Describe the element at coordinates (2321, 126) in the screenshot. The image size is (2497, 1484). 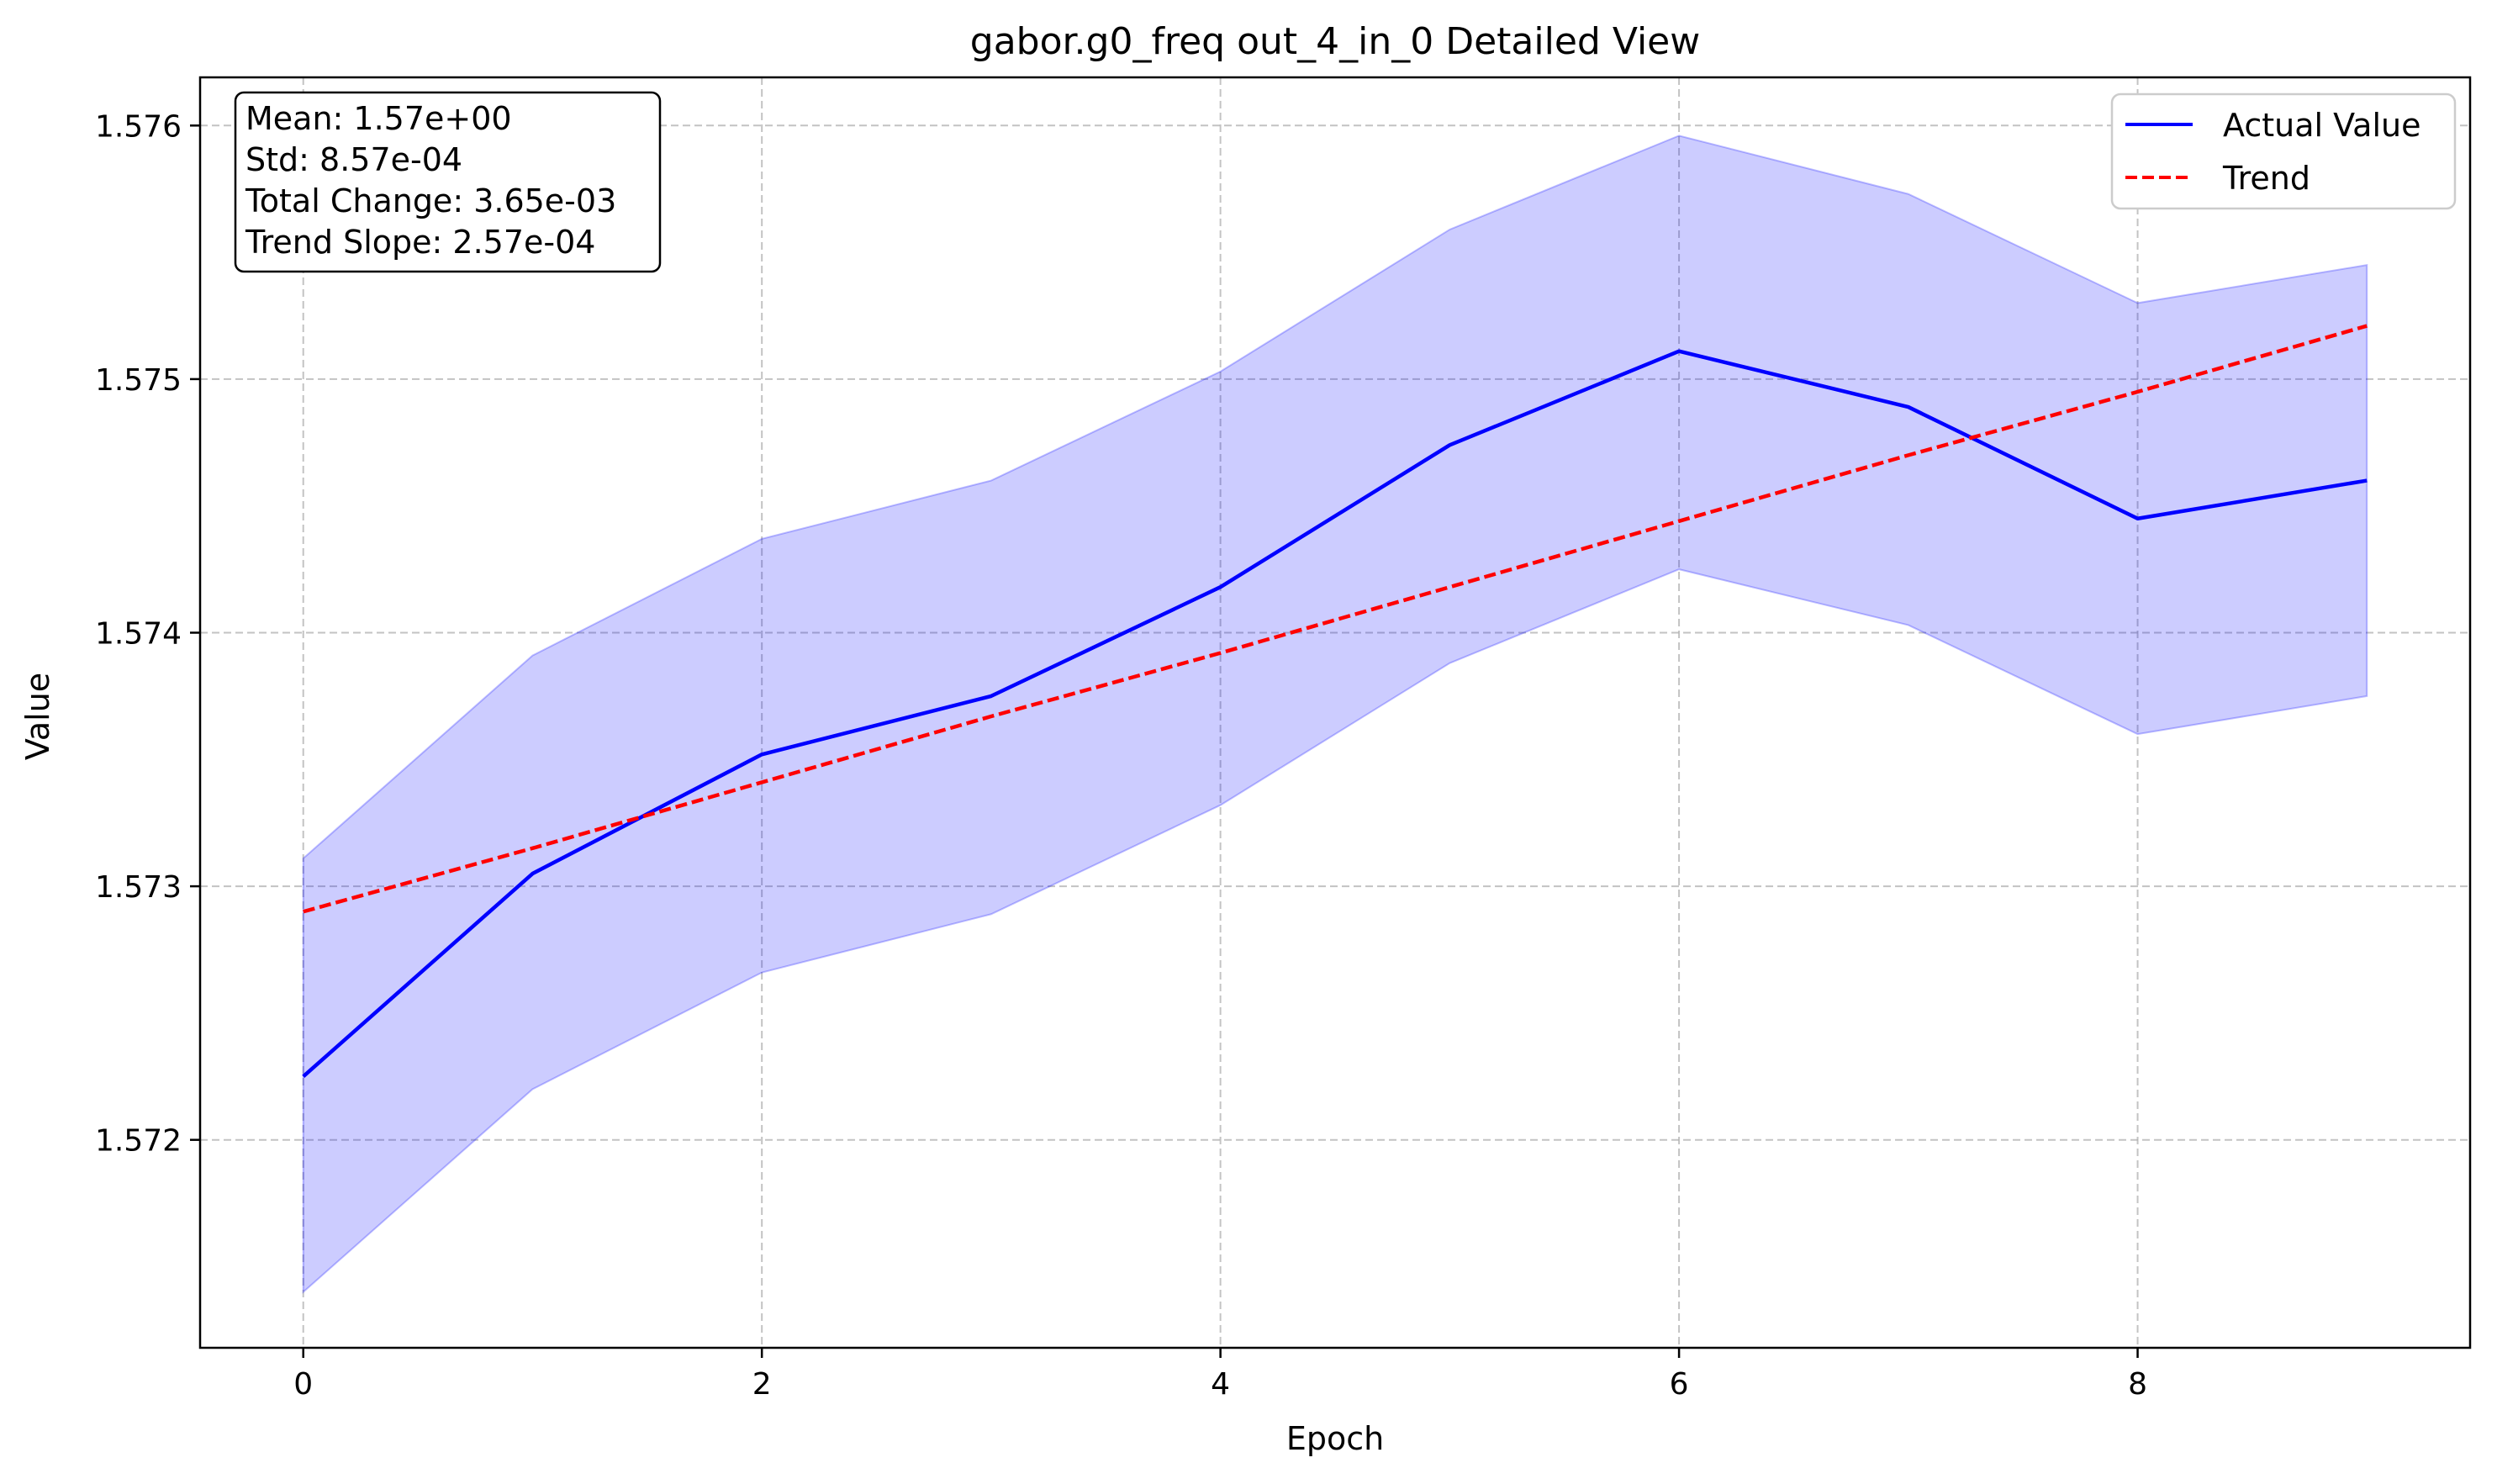
I see `legend-label-actual-value: Actual Value` at that location.